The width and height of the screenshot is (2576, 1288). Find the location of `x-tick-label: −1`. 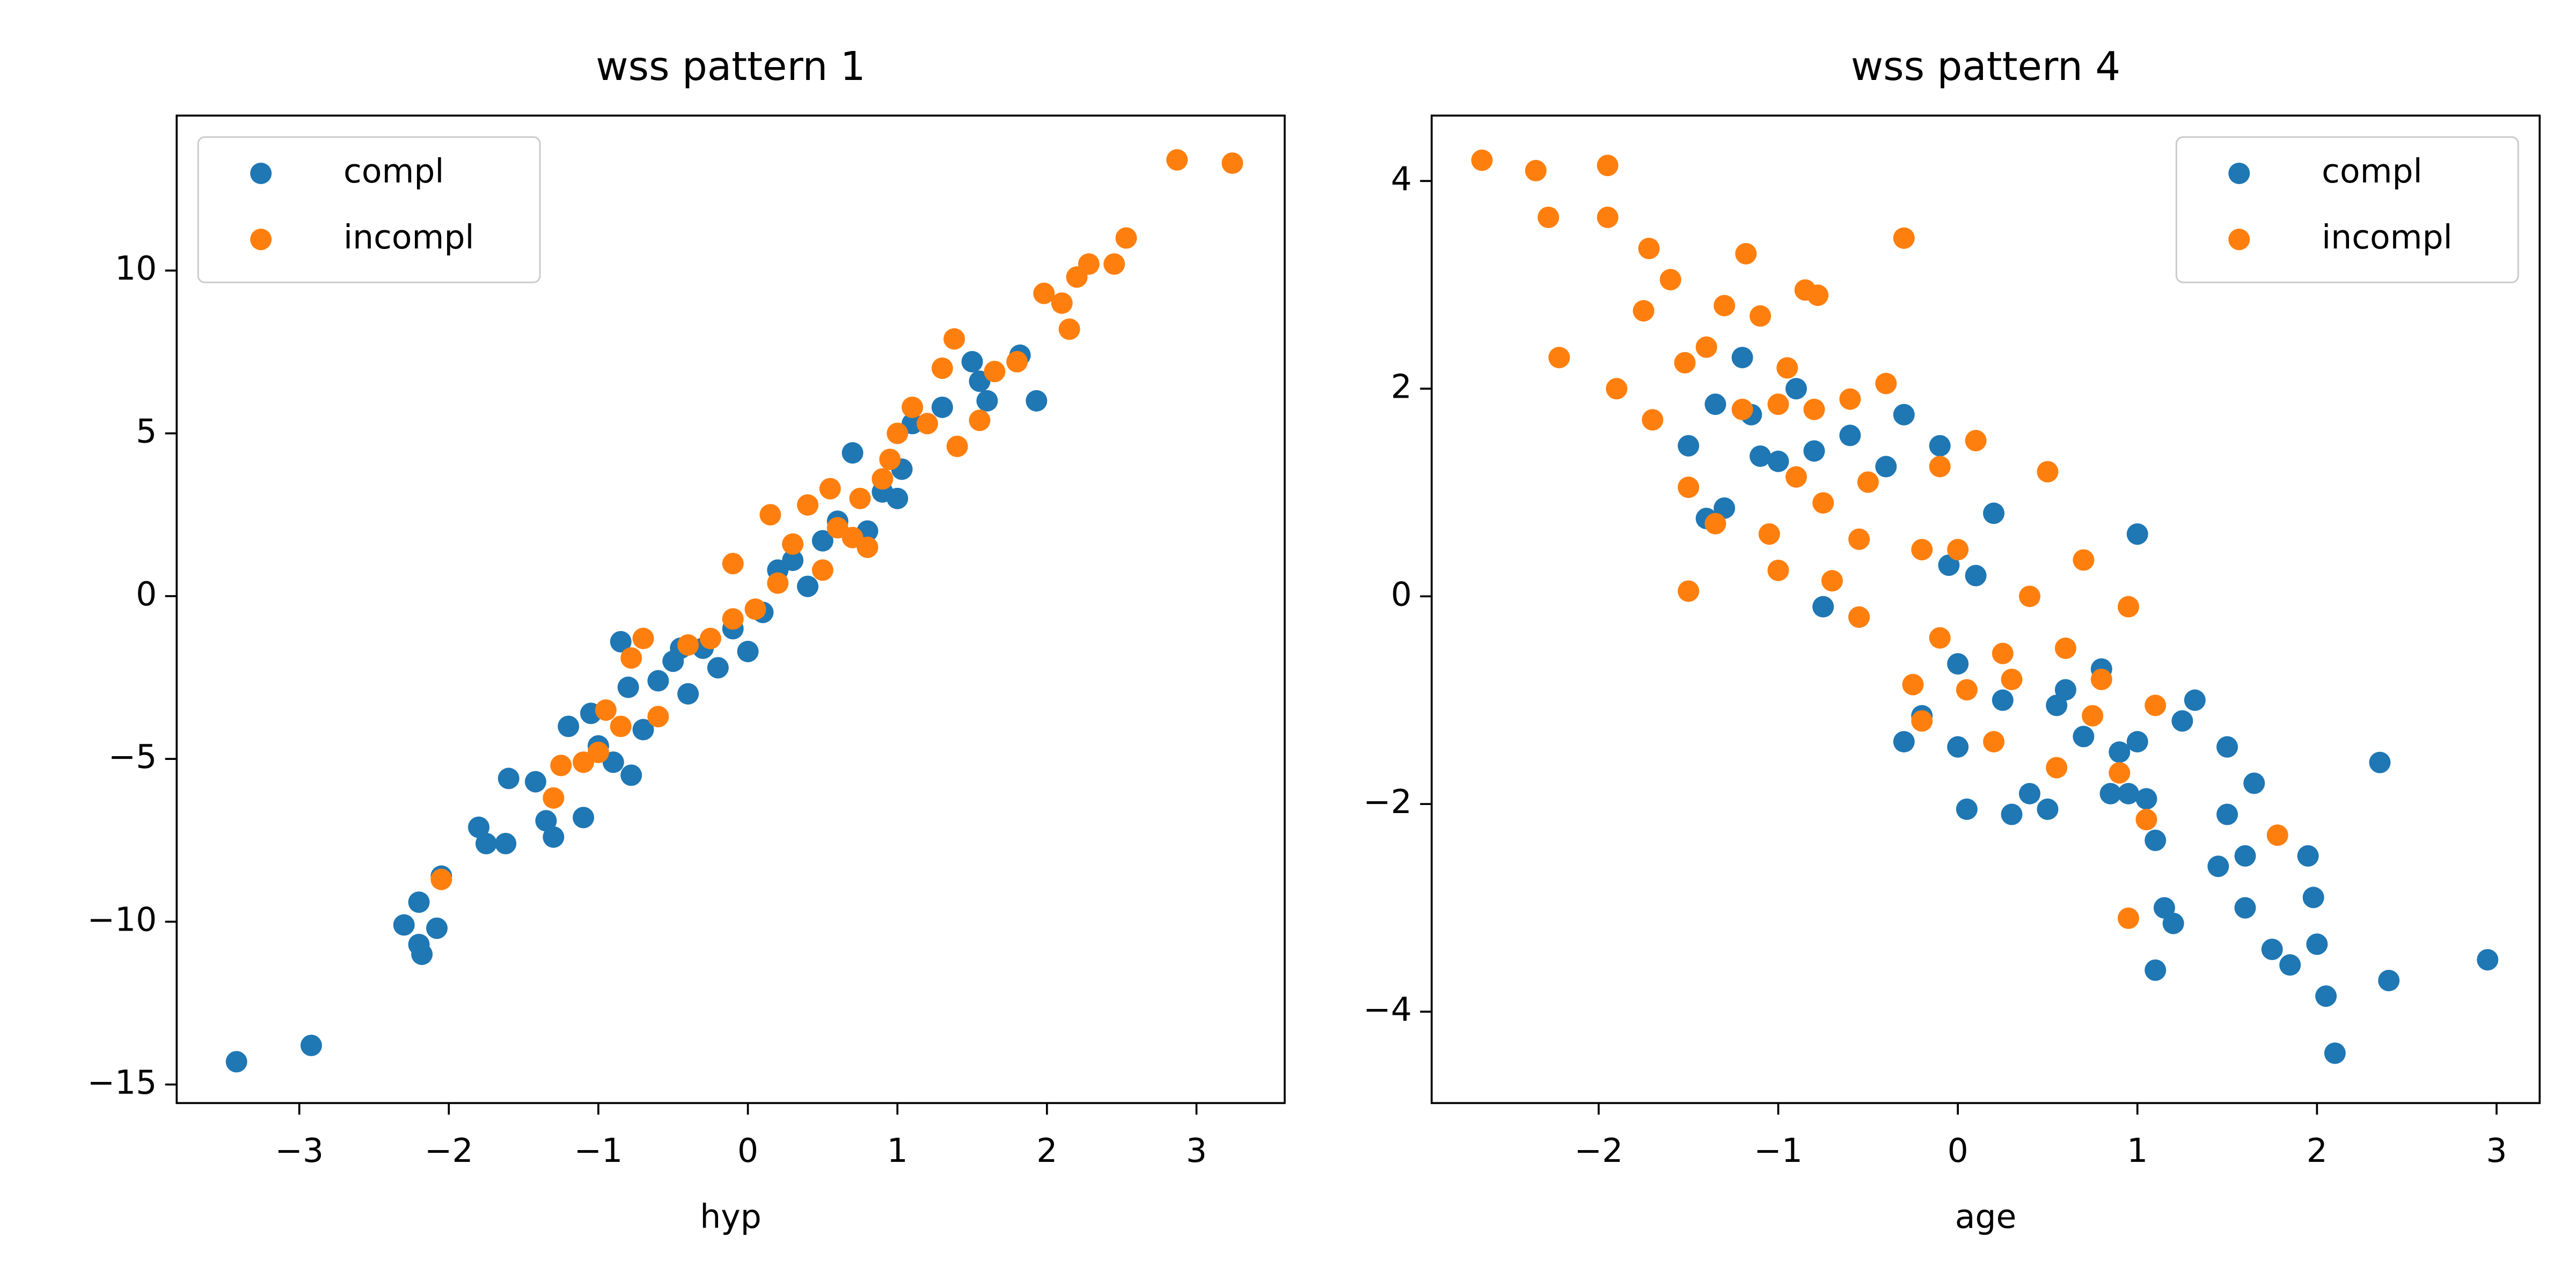

x-tick-label: −1 is located at coordinates (598, 1150).